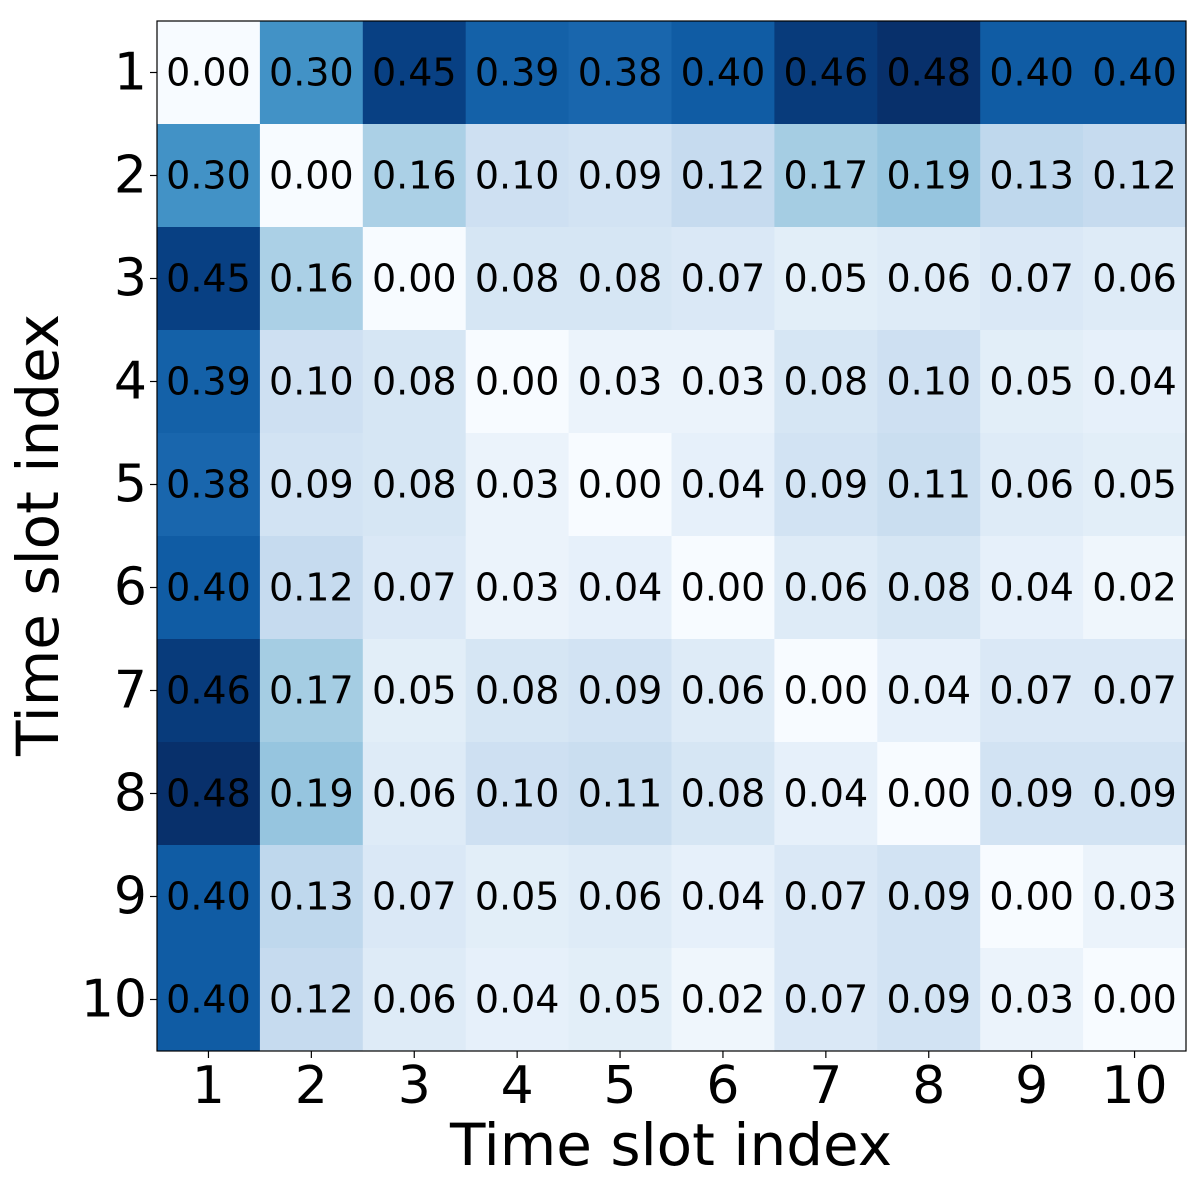  I want to click on cell-value-r7-c4: 0.08, so click(517, 691).